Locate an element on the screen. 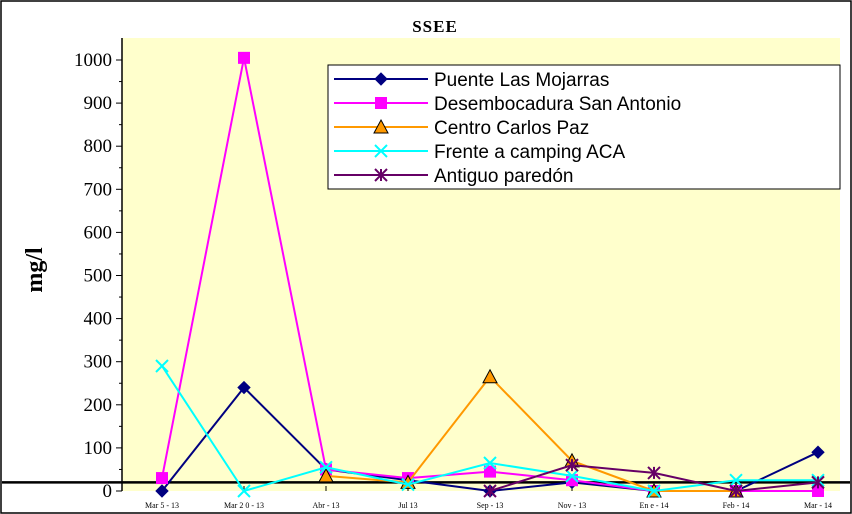  y-tick-label: 200 is located at coordinates (98, 405).